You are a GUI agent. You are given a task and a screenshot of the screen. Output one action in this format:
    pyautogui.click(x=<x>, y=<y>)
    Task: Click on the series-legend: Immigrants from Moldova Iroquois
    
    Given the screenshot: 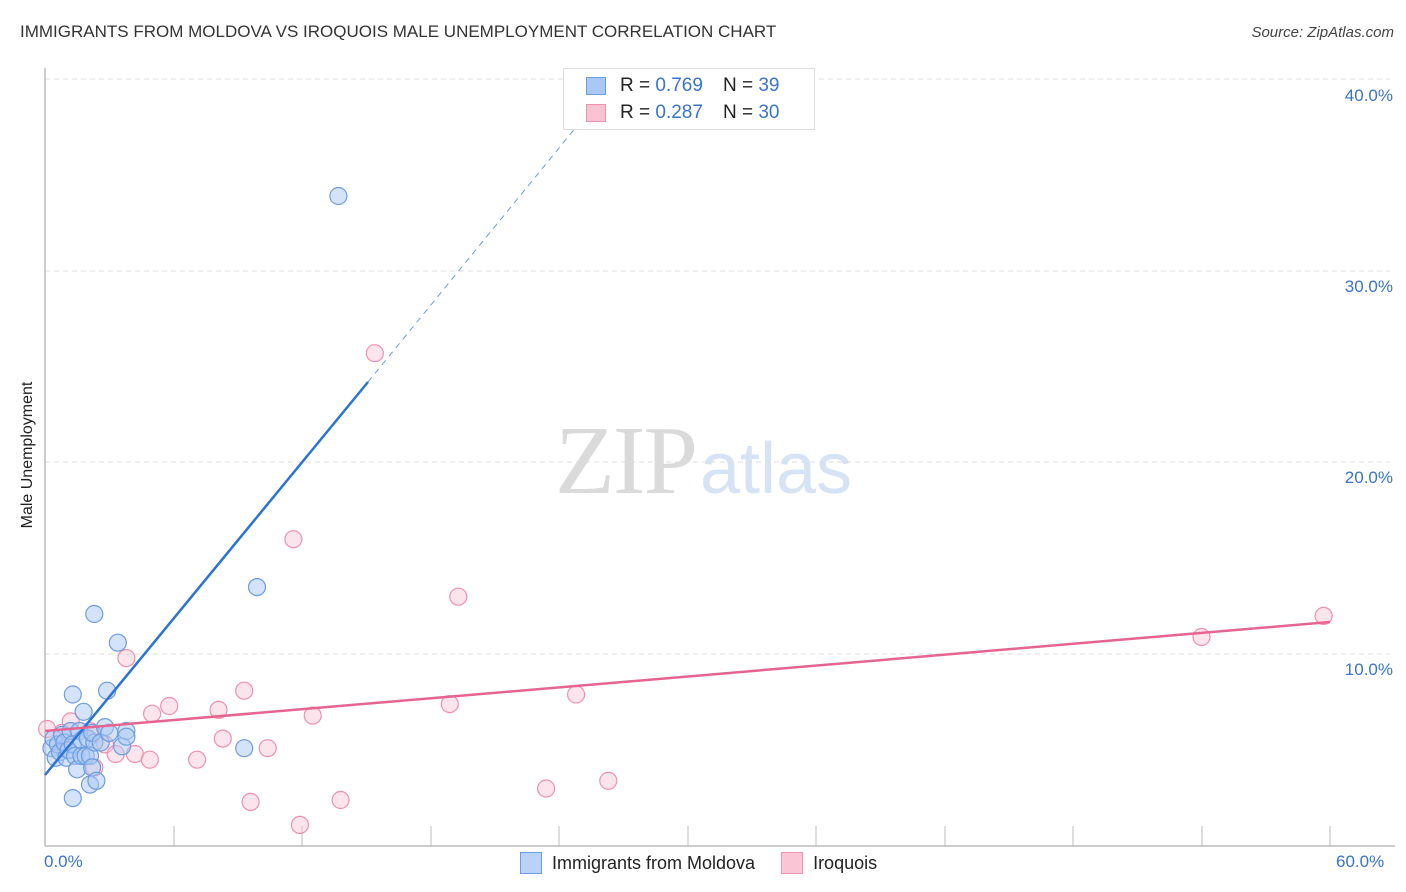 What is the action you would take?
    pyautogui.click(x=711, y=863)
    